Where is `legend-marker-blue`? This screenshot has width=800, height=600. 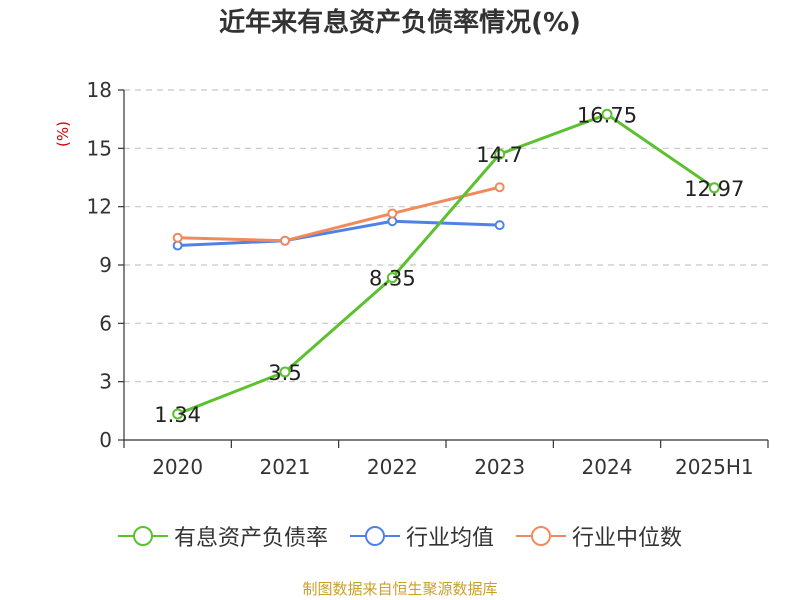
legend-marker-blue is located at coordinates (374, 536).